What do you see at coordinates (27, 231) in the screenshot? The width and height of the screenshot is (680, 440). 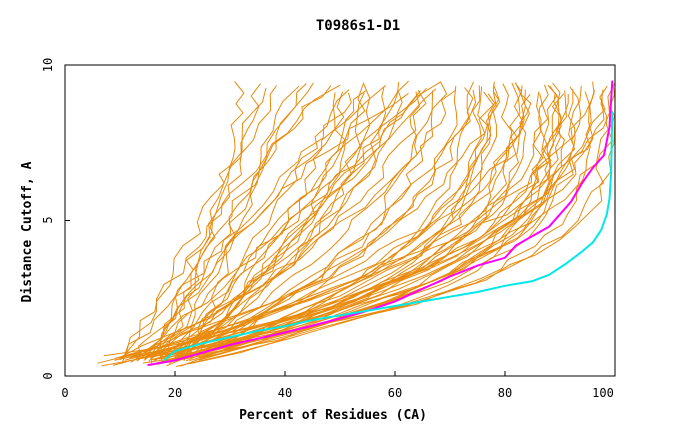 I see `y-axis-label: Distance Cutoff, A` at bounding box center [27, 231].